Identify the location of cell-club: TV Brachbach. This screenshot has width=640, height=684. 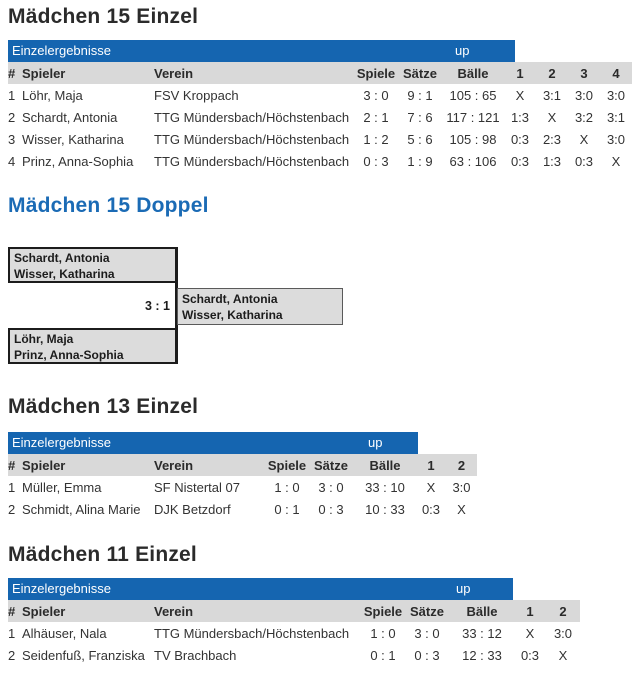
(195, 655).